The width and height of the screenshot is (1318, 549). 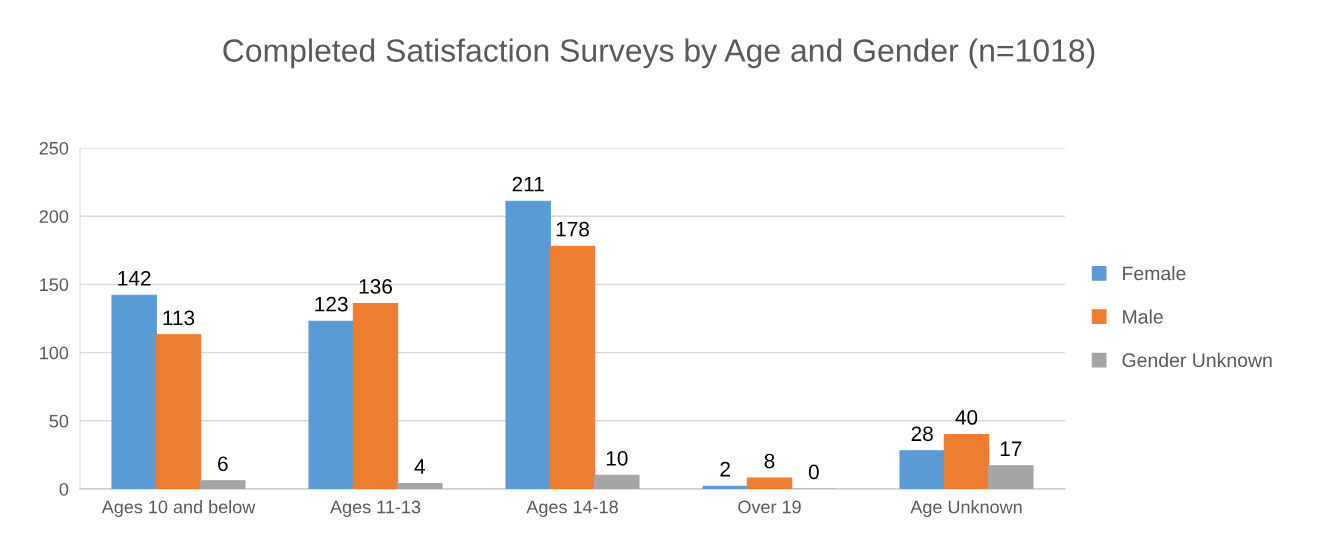 What do you see at coordinates (572, 229) in the screenshot?
I see `data-label: 178` at bounding box center [572, 229].